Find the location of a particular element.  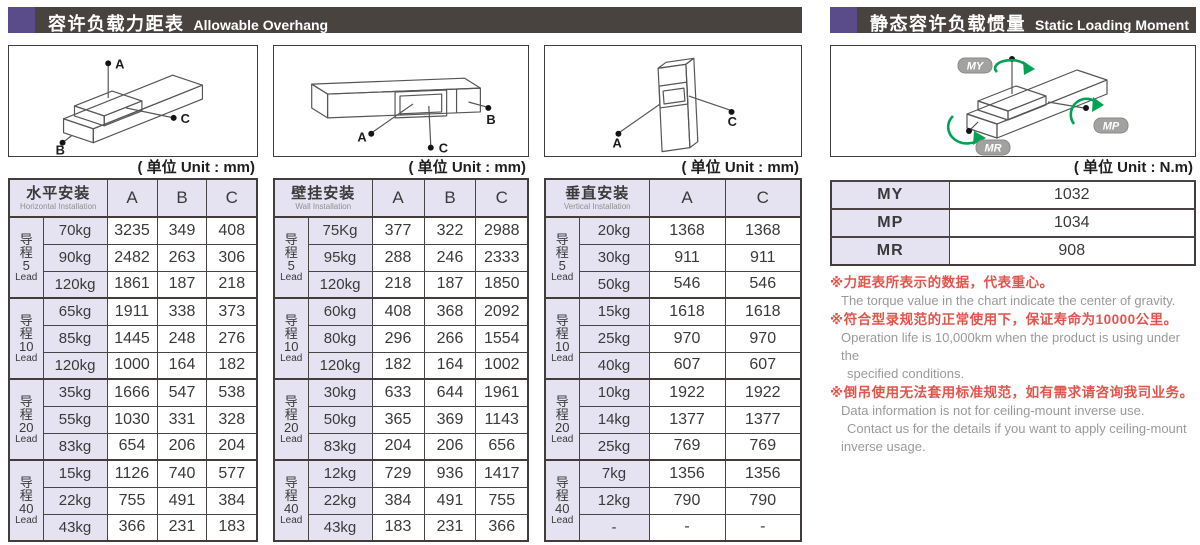

load-cell: 12kg is located at coordinates (614, 500).